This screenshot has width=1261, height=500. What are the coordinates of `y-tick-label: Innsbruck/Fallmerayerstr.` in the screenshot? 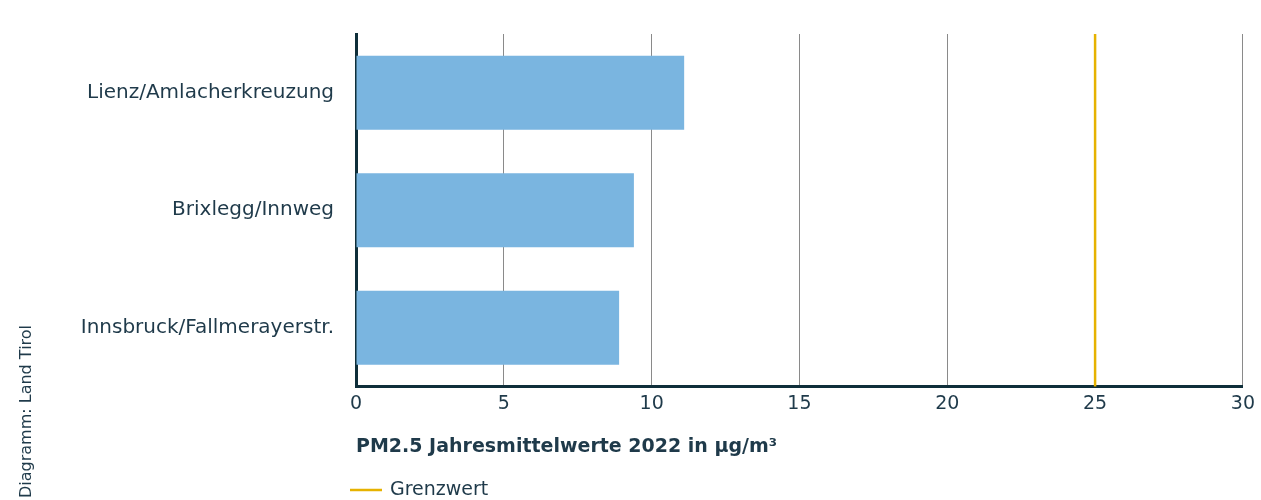 It's located at (207, 325).